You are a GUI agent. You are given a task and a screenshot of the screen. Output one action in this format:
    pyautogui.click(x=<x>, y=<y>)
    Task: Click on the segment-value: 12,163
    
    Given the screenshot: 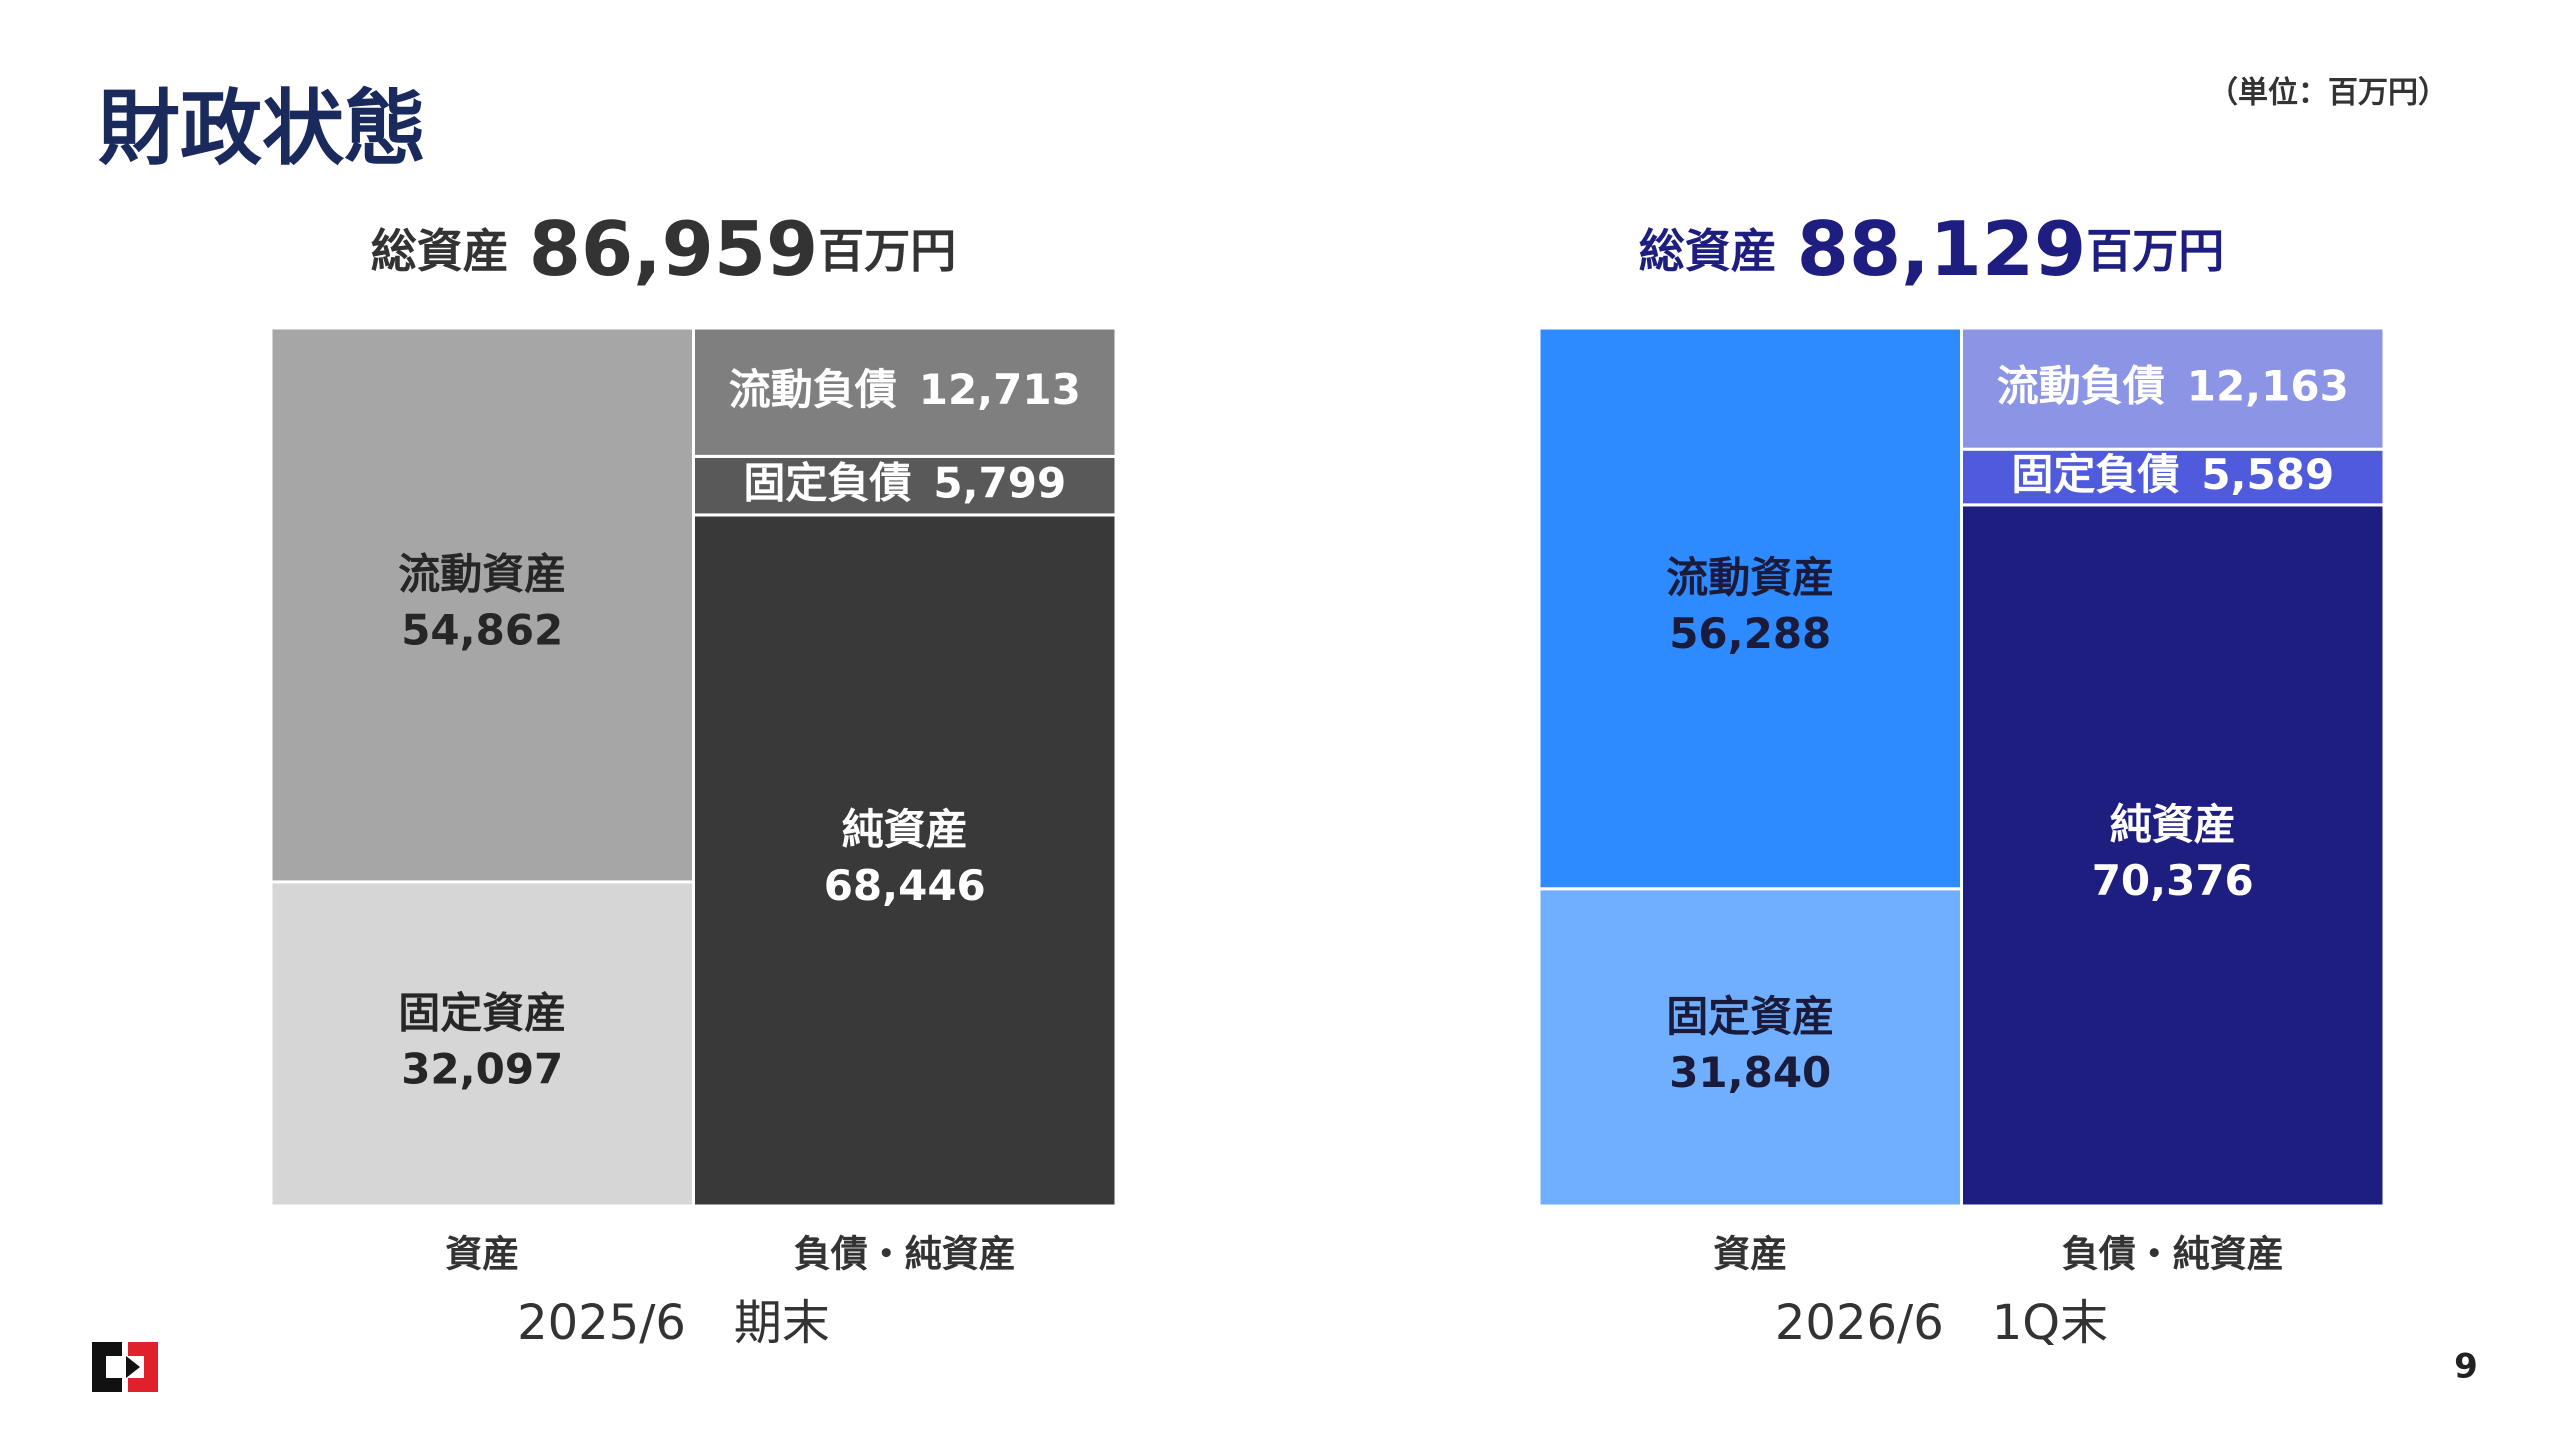 What is the action you would take?
    pyautogui.click(x=2268, y=385)
    